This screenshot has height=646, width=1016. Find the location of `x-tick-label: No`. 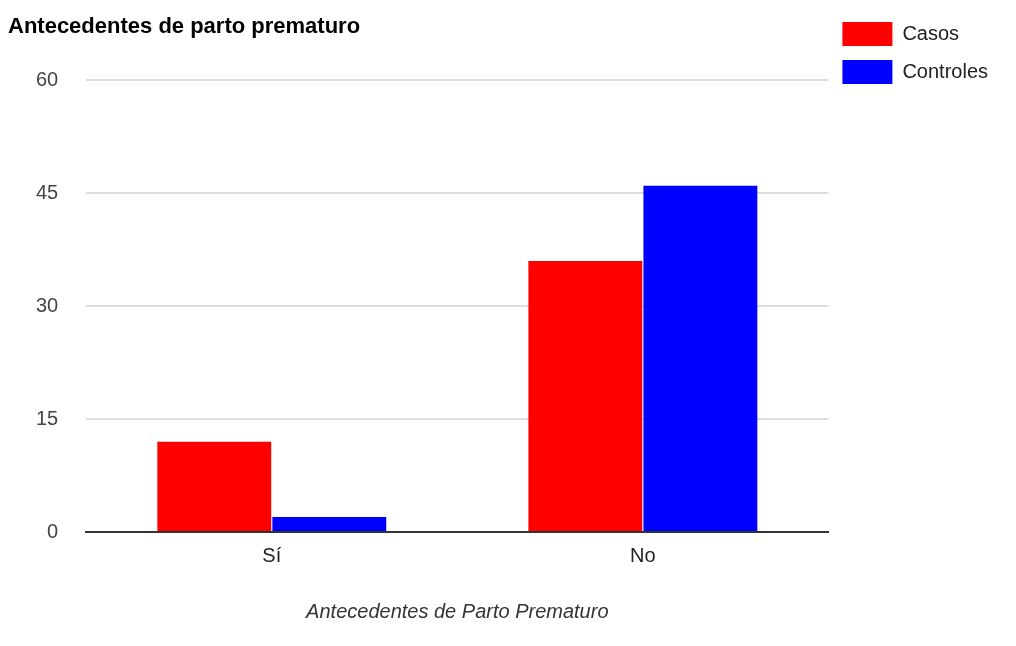

x-tick-label: No is located at coordinates (643, 554).